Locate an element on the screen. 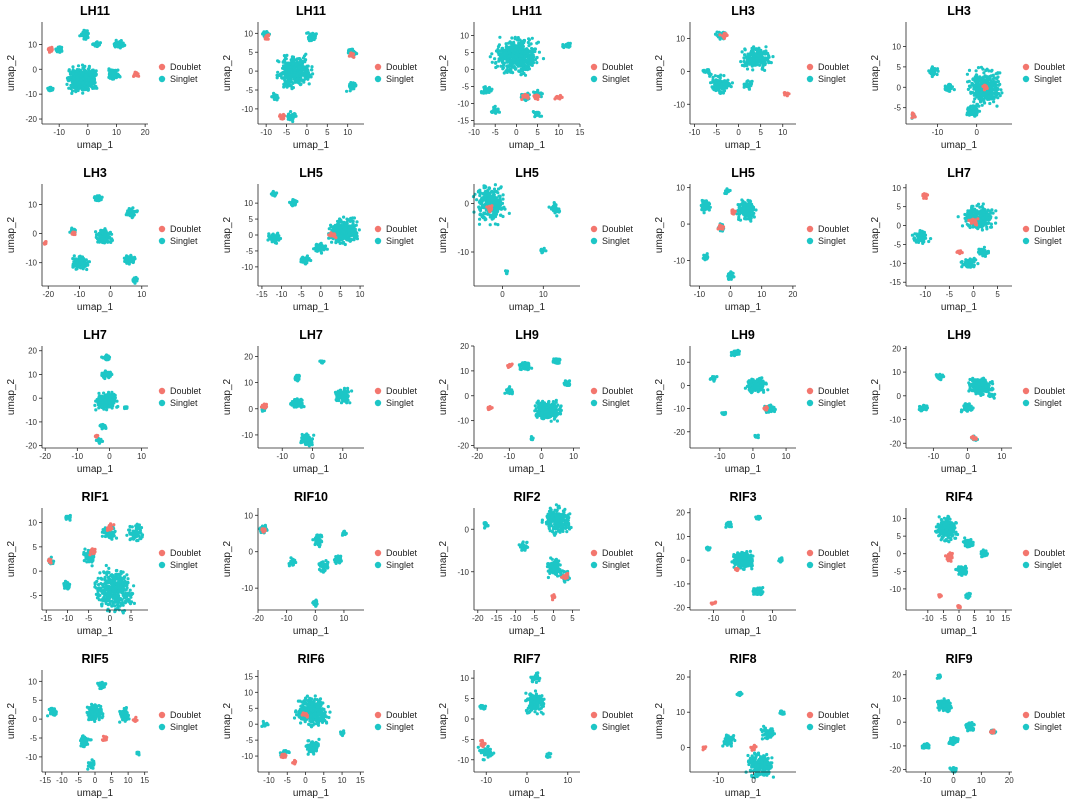 Image resolution: width=1080 pixels, height=810 pixels. x-tick-label: 0 is located at coordinates (976, 132).